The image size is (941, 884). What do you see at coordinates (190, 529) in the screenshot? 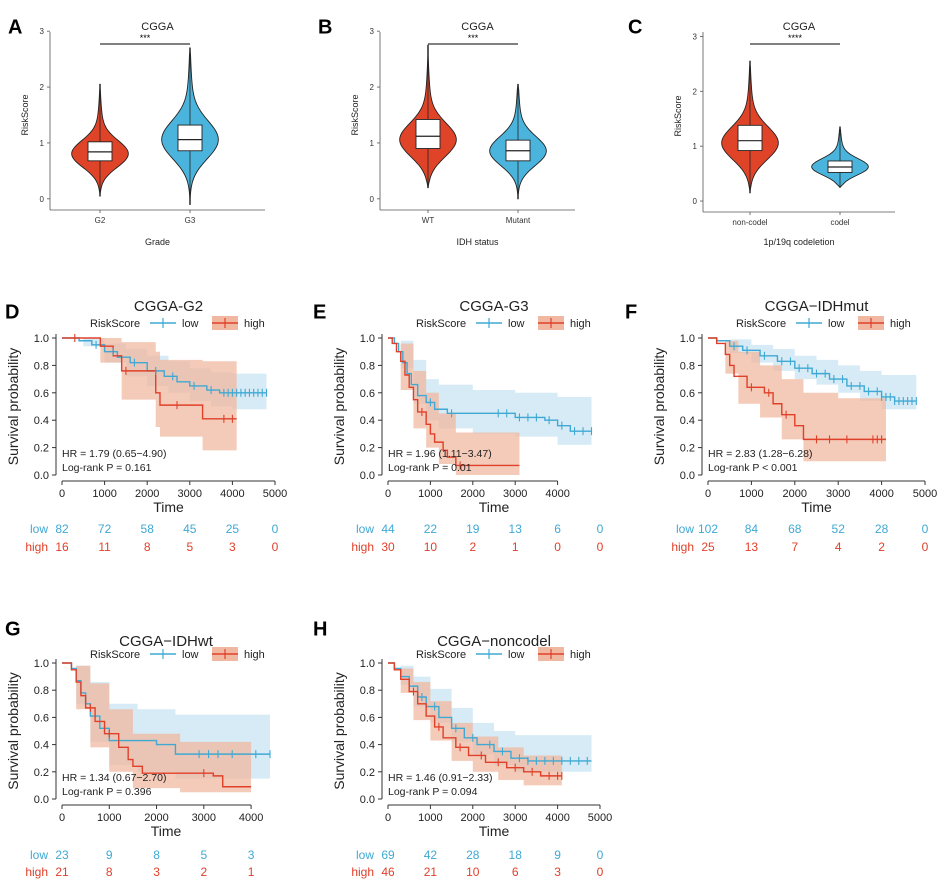
I see `risk-count-low: 45` at bounding box center [190, 529].